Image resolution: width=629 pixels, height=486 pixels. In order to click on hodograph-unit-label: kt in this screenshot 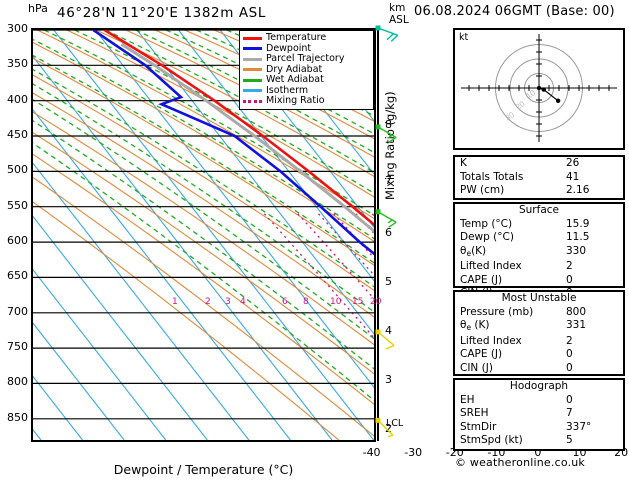, I will do `click(464, 37)`.